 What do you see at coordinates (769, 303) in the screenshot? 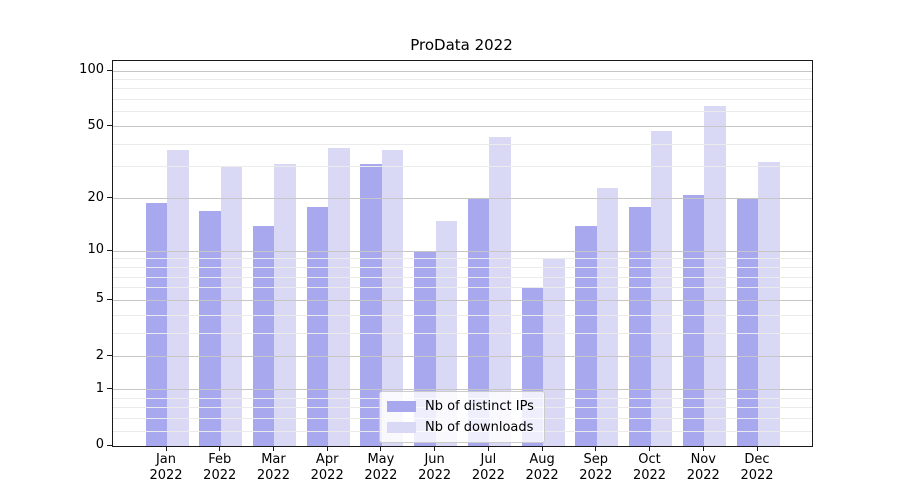
I see `bar-downloads-dec` at bounding box center [769, 303].